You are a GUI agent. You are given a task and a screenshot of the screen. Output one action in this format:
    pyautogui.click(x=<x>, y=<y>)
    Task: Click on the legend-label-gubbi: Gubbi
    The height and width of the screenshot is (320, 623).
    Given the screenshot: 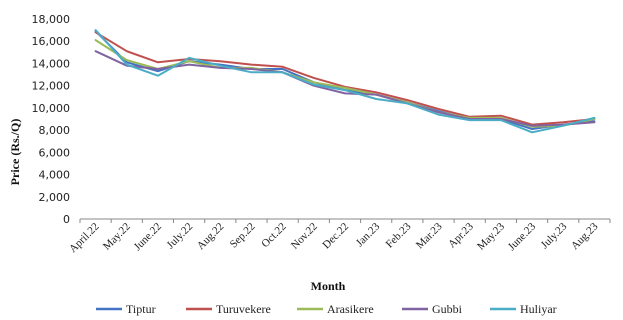 What is the action you would take?
    pyautogui.click(x=447, y=309)
    